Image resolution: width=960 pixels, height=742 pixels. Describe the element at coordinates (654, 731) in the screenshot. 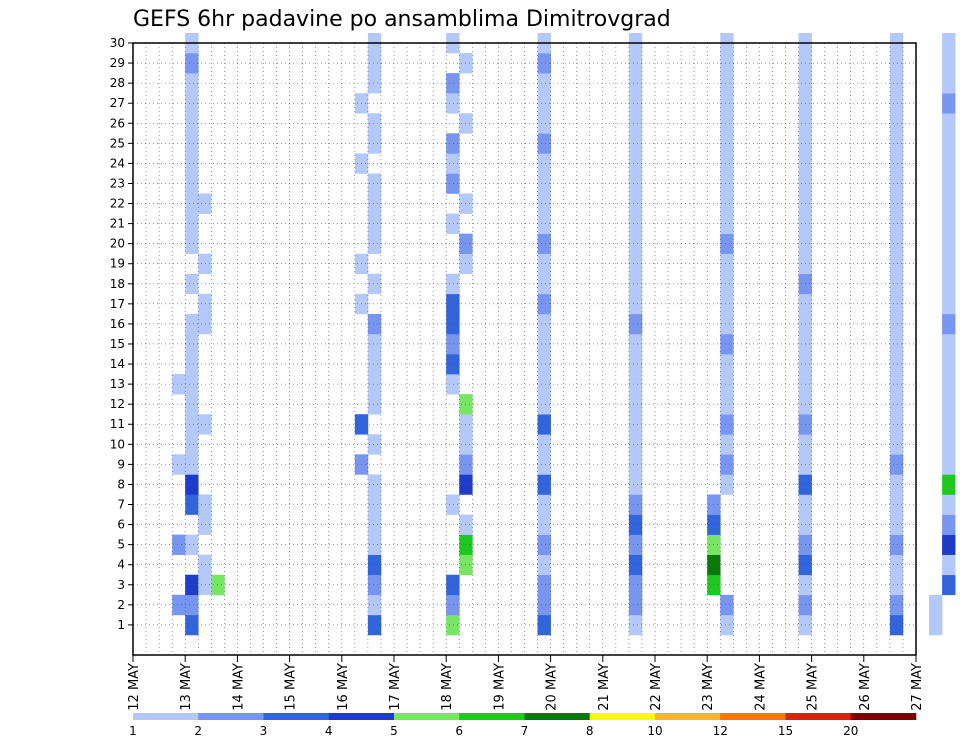

I see `colorbar-label: 10` at that location.